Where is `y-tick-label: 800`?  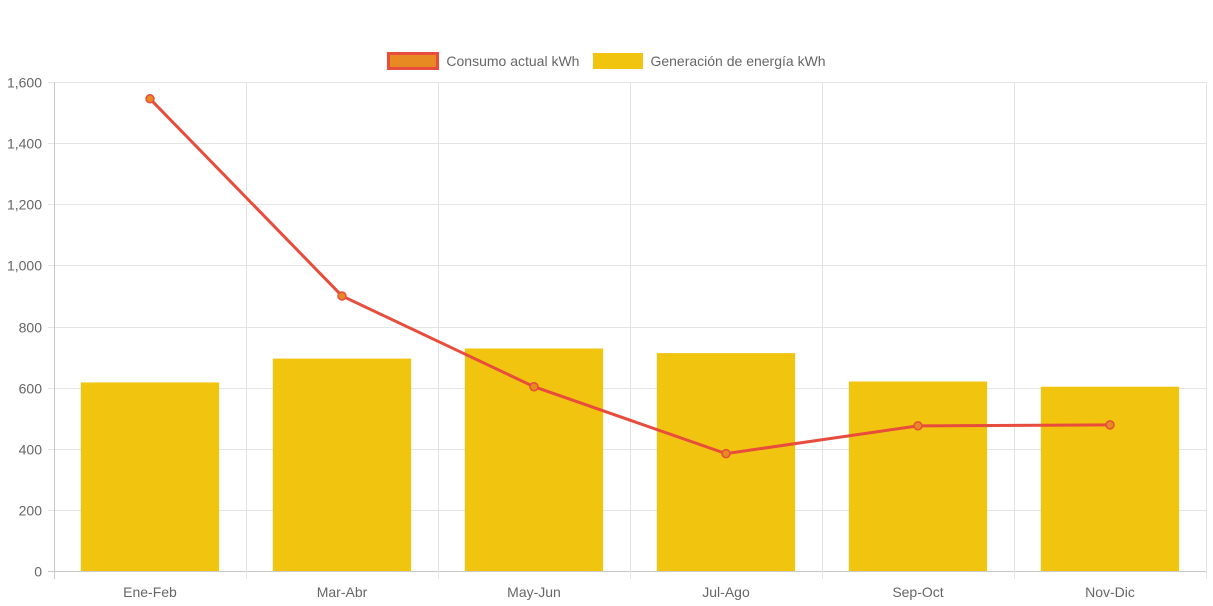
y-tick-label: 800 is located at coordinates (31, 328).